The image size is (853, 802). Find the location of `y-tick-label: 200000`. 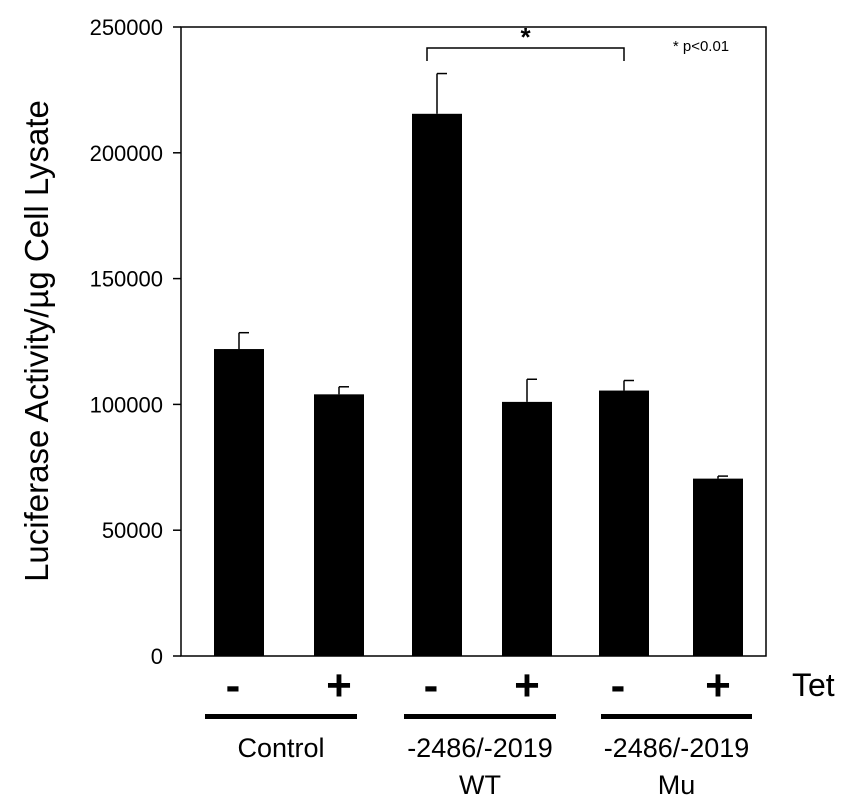

y-tick-label: 200000 is located at coordinates (126, 153).